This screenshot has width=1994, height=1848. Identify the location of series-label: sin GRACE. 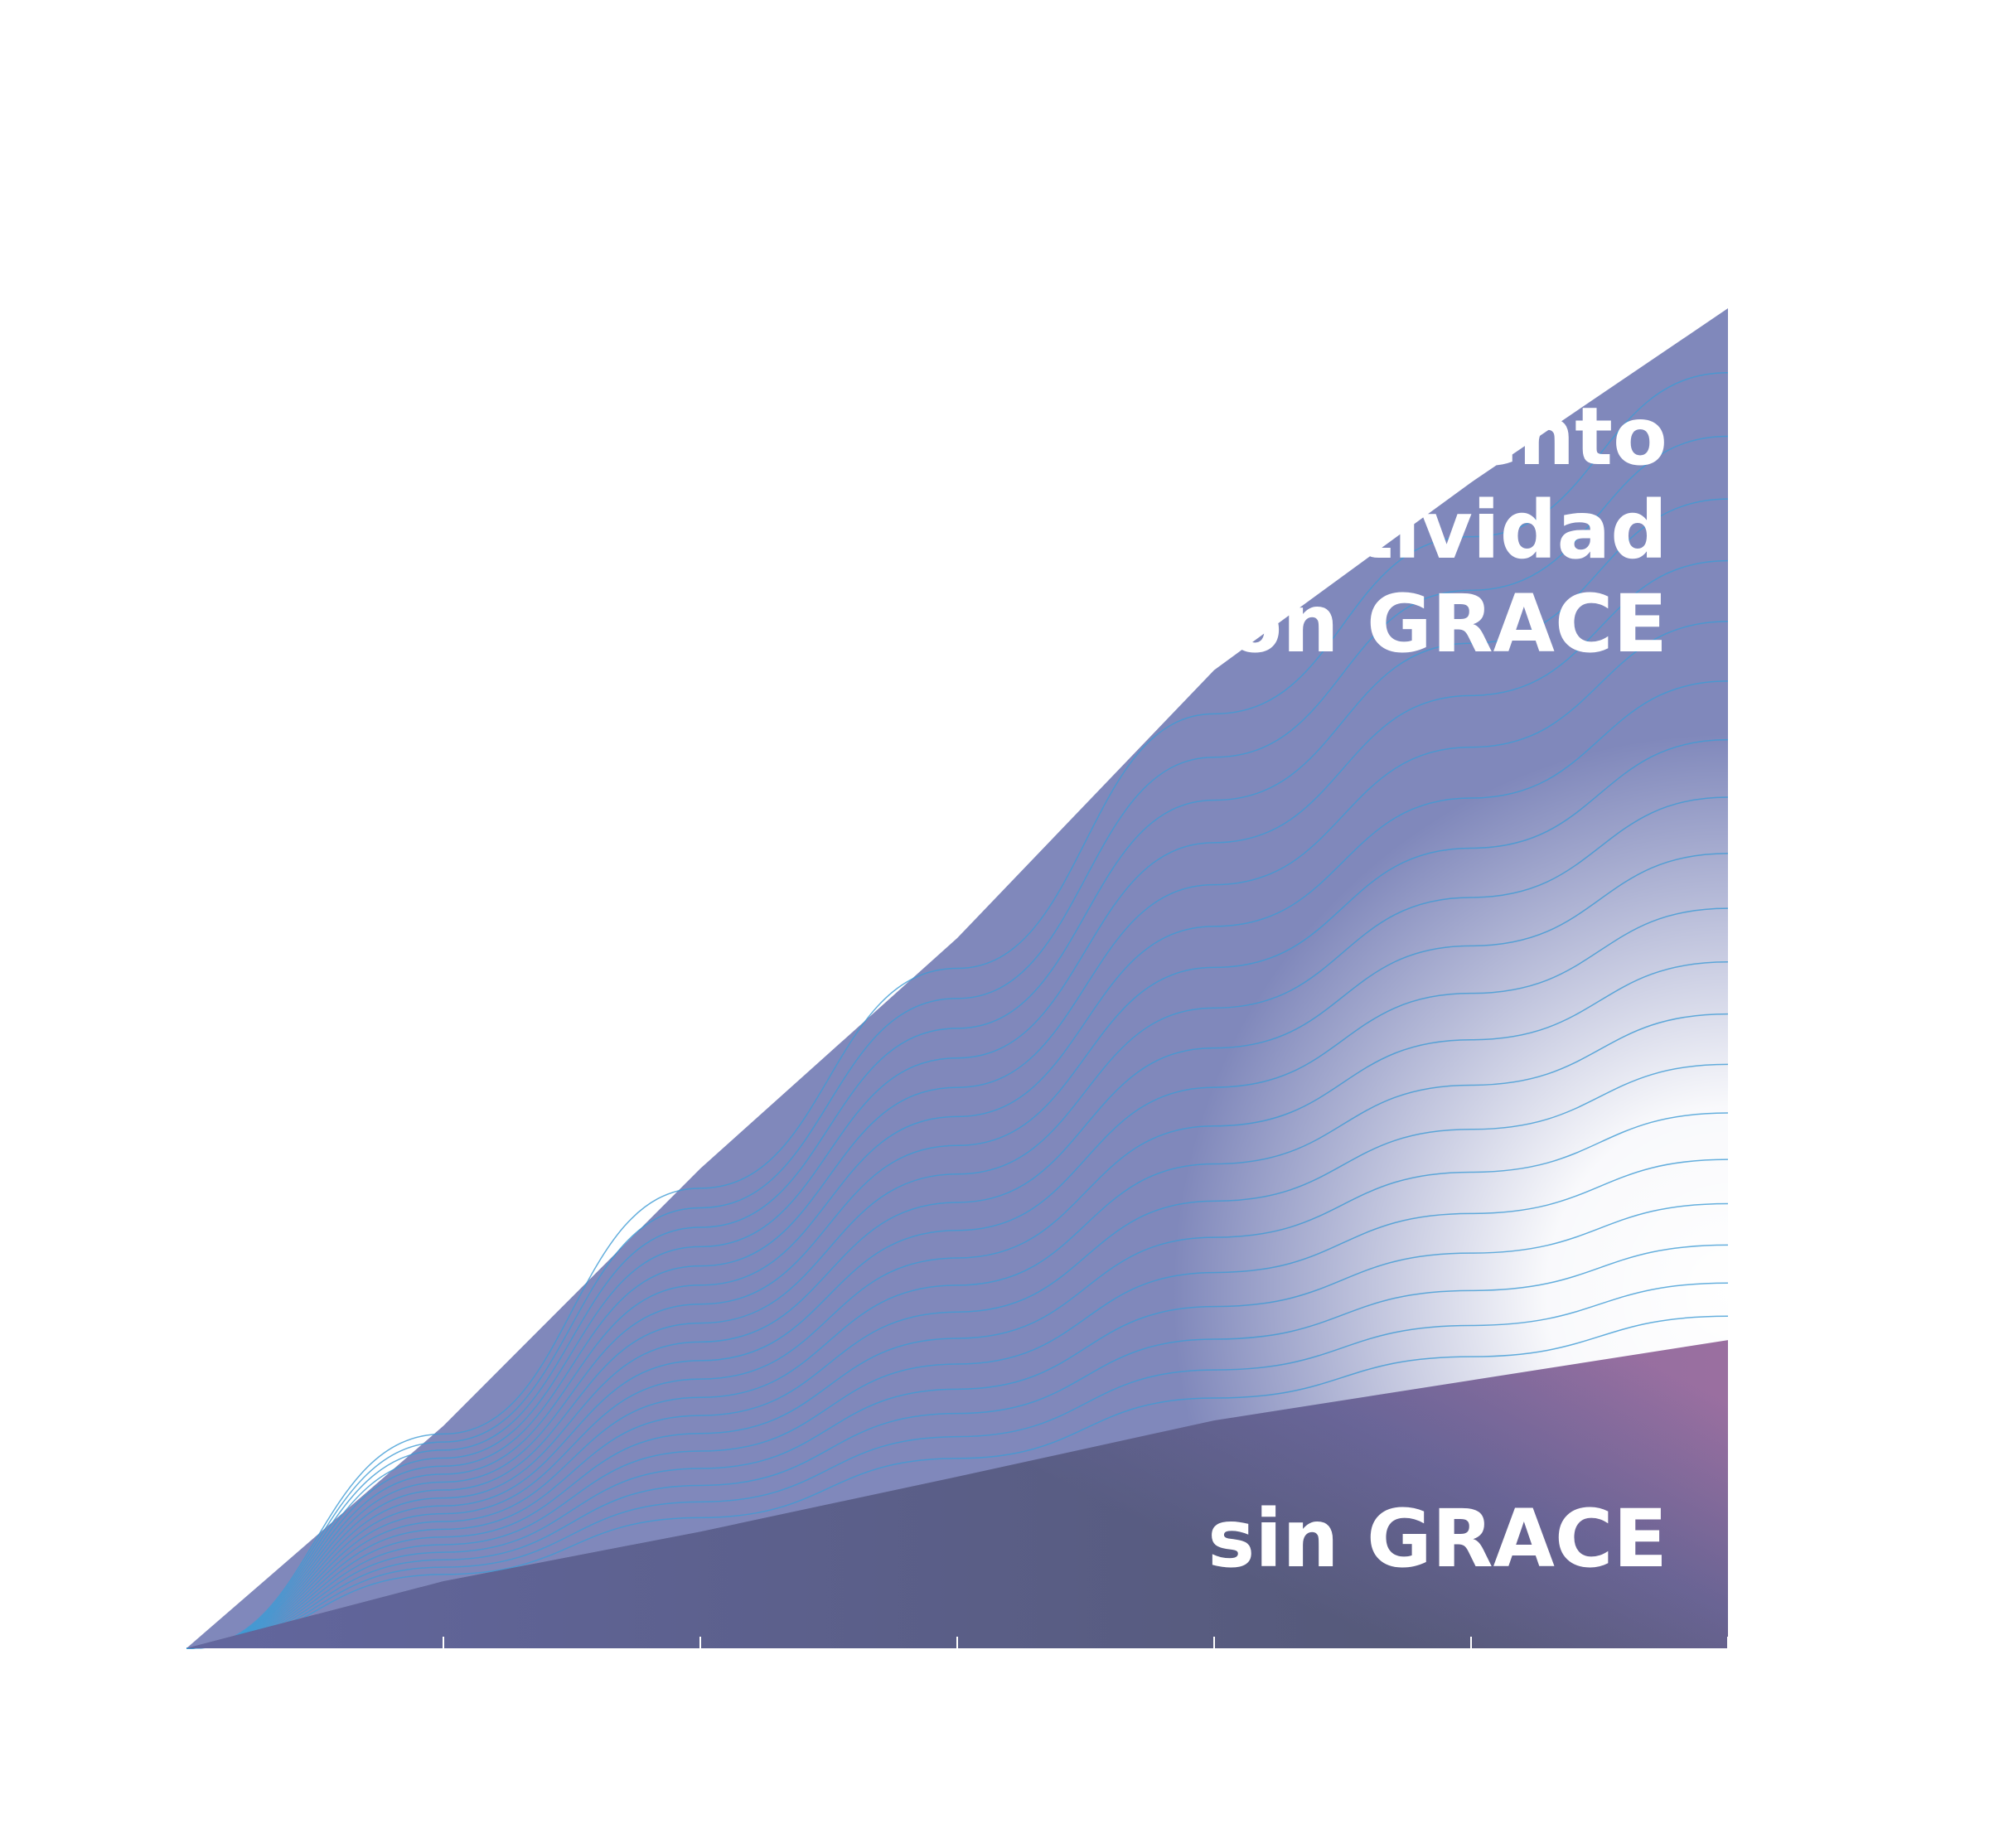
(1437, 1538).